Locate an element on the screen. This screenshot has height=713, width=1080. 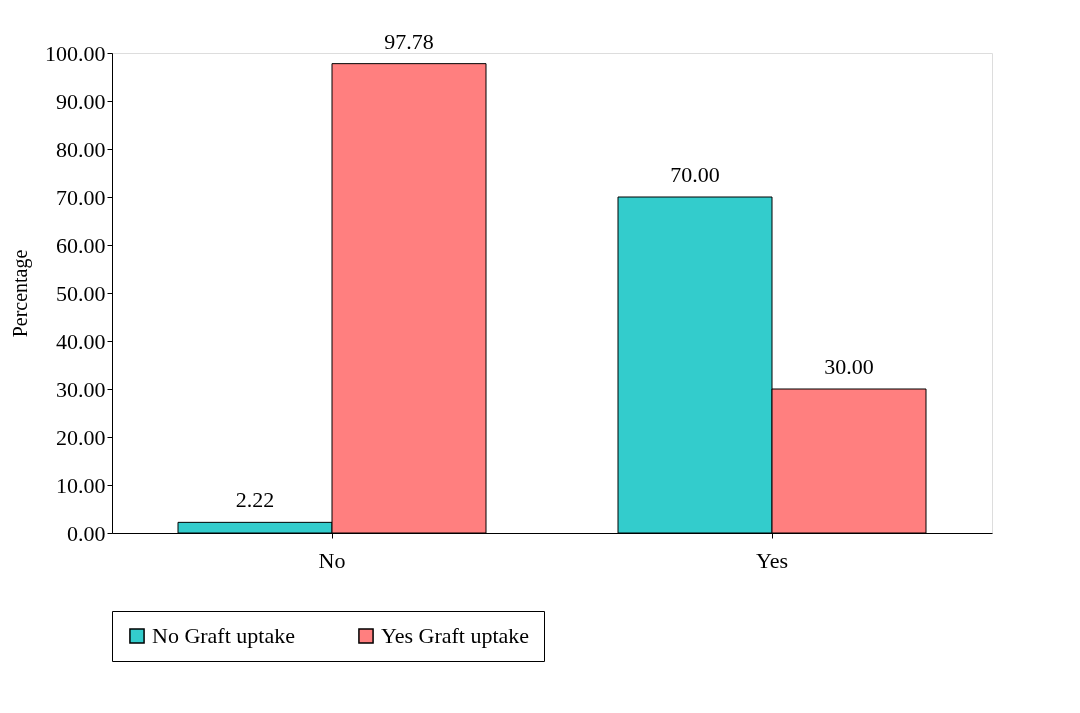
y-tick-label: 80.00 is located at coordinates (81, 149).